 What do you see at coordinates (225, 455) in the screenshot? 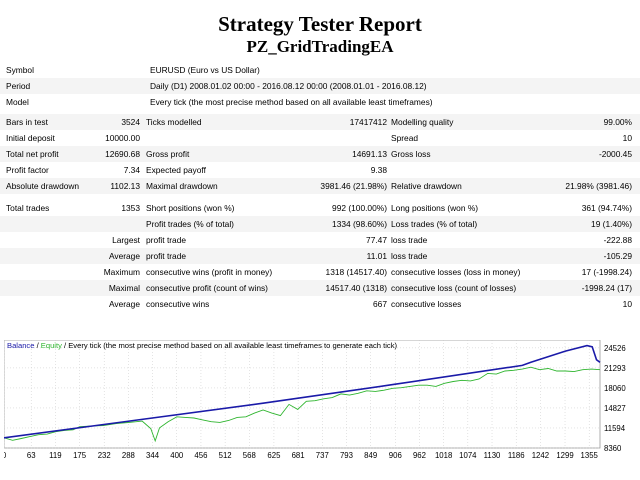
I see `x-tick-label: 512` at bounding box center [225, 455].